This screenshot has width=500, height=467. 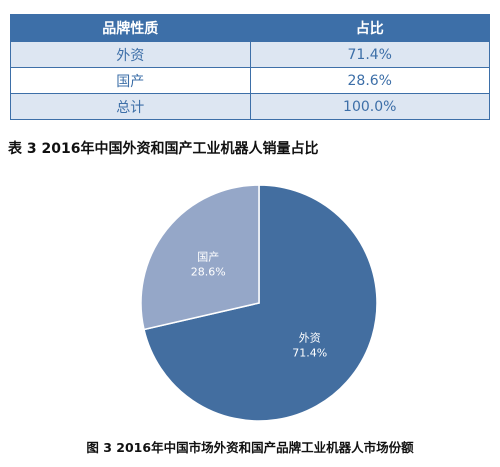 What do you see at coordinates (163, 149) in the screenshot?
I see `table-caption: 表 3 2016年中国外资和国产工业机器人销量占比` at bounding box center [163, 149].